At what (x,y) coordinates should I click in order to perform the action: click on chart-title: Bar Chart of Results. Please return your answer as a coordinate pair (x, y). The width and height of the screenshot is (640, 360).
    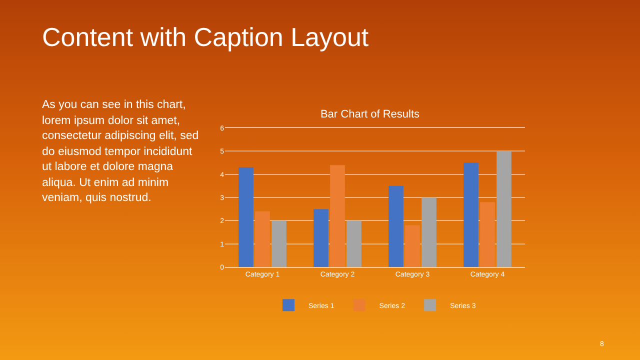
    Looking at the image, I should click on (370, 114).